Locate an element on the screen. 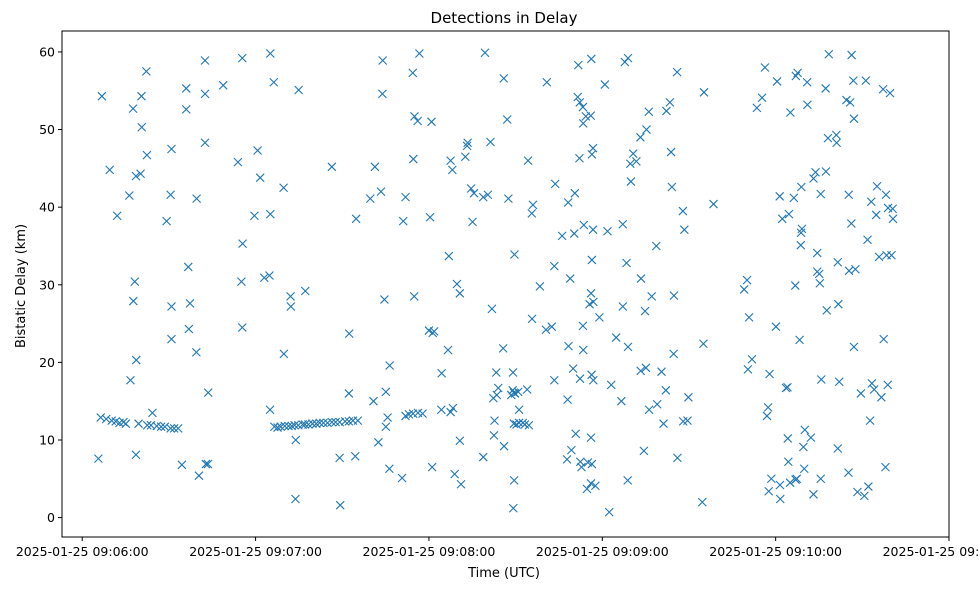  x-tick-label: 2025-01-25 09:10:00 is located at coordinates (775, 551).